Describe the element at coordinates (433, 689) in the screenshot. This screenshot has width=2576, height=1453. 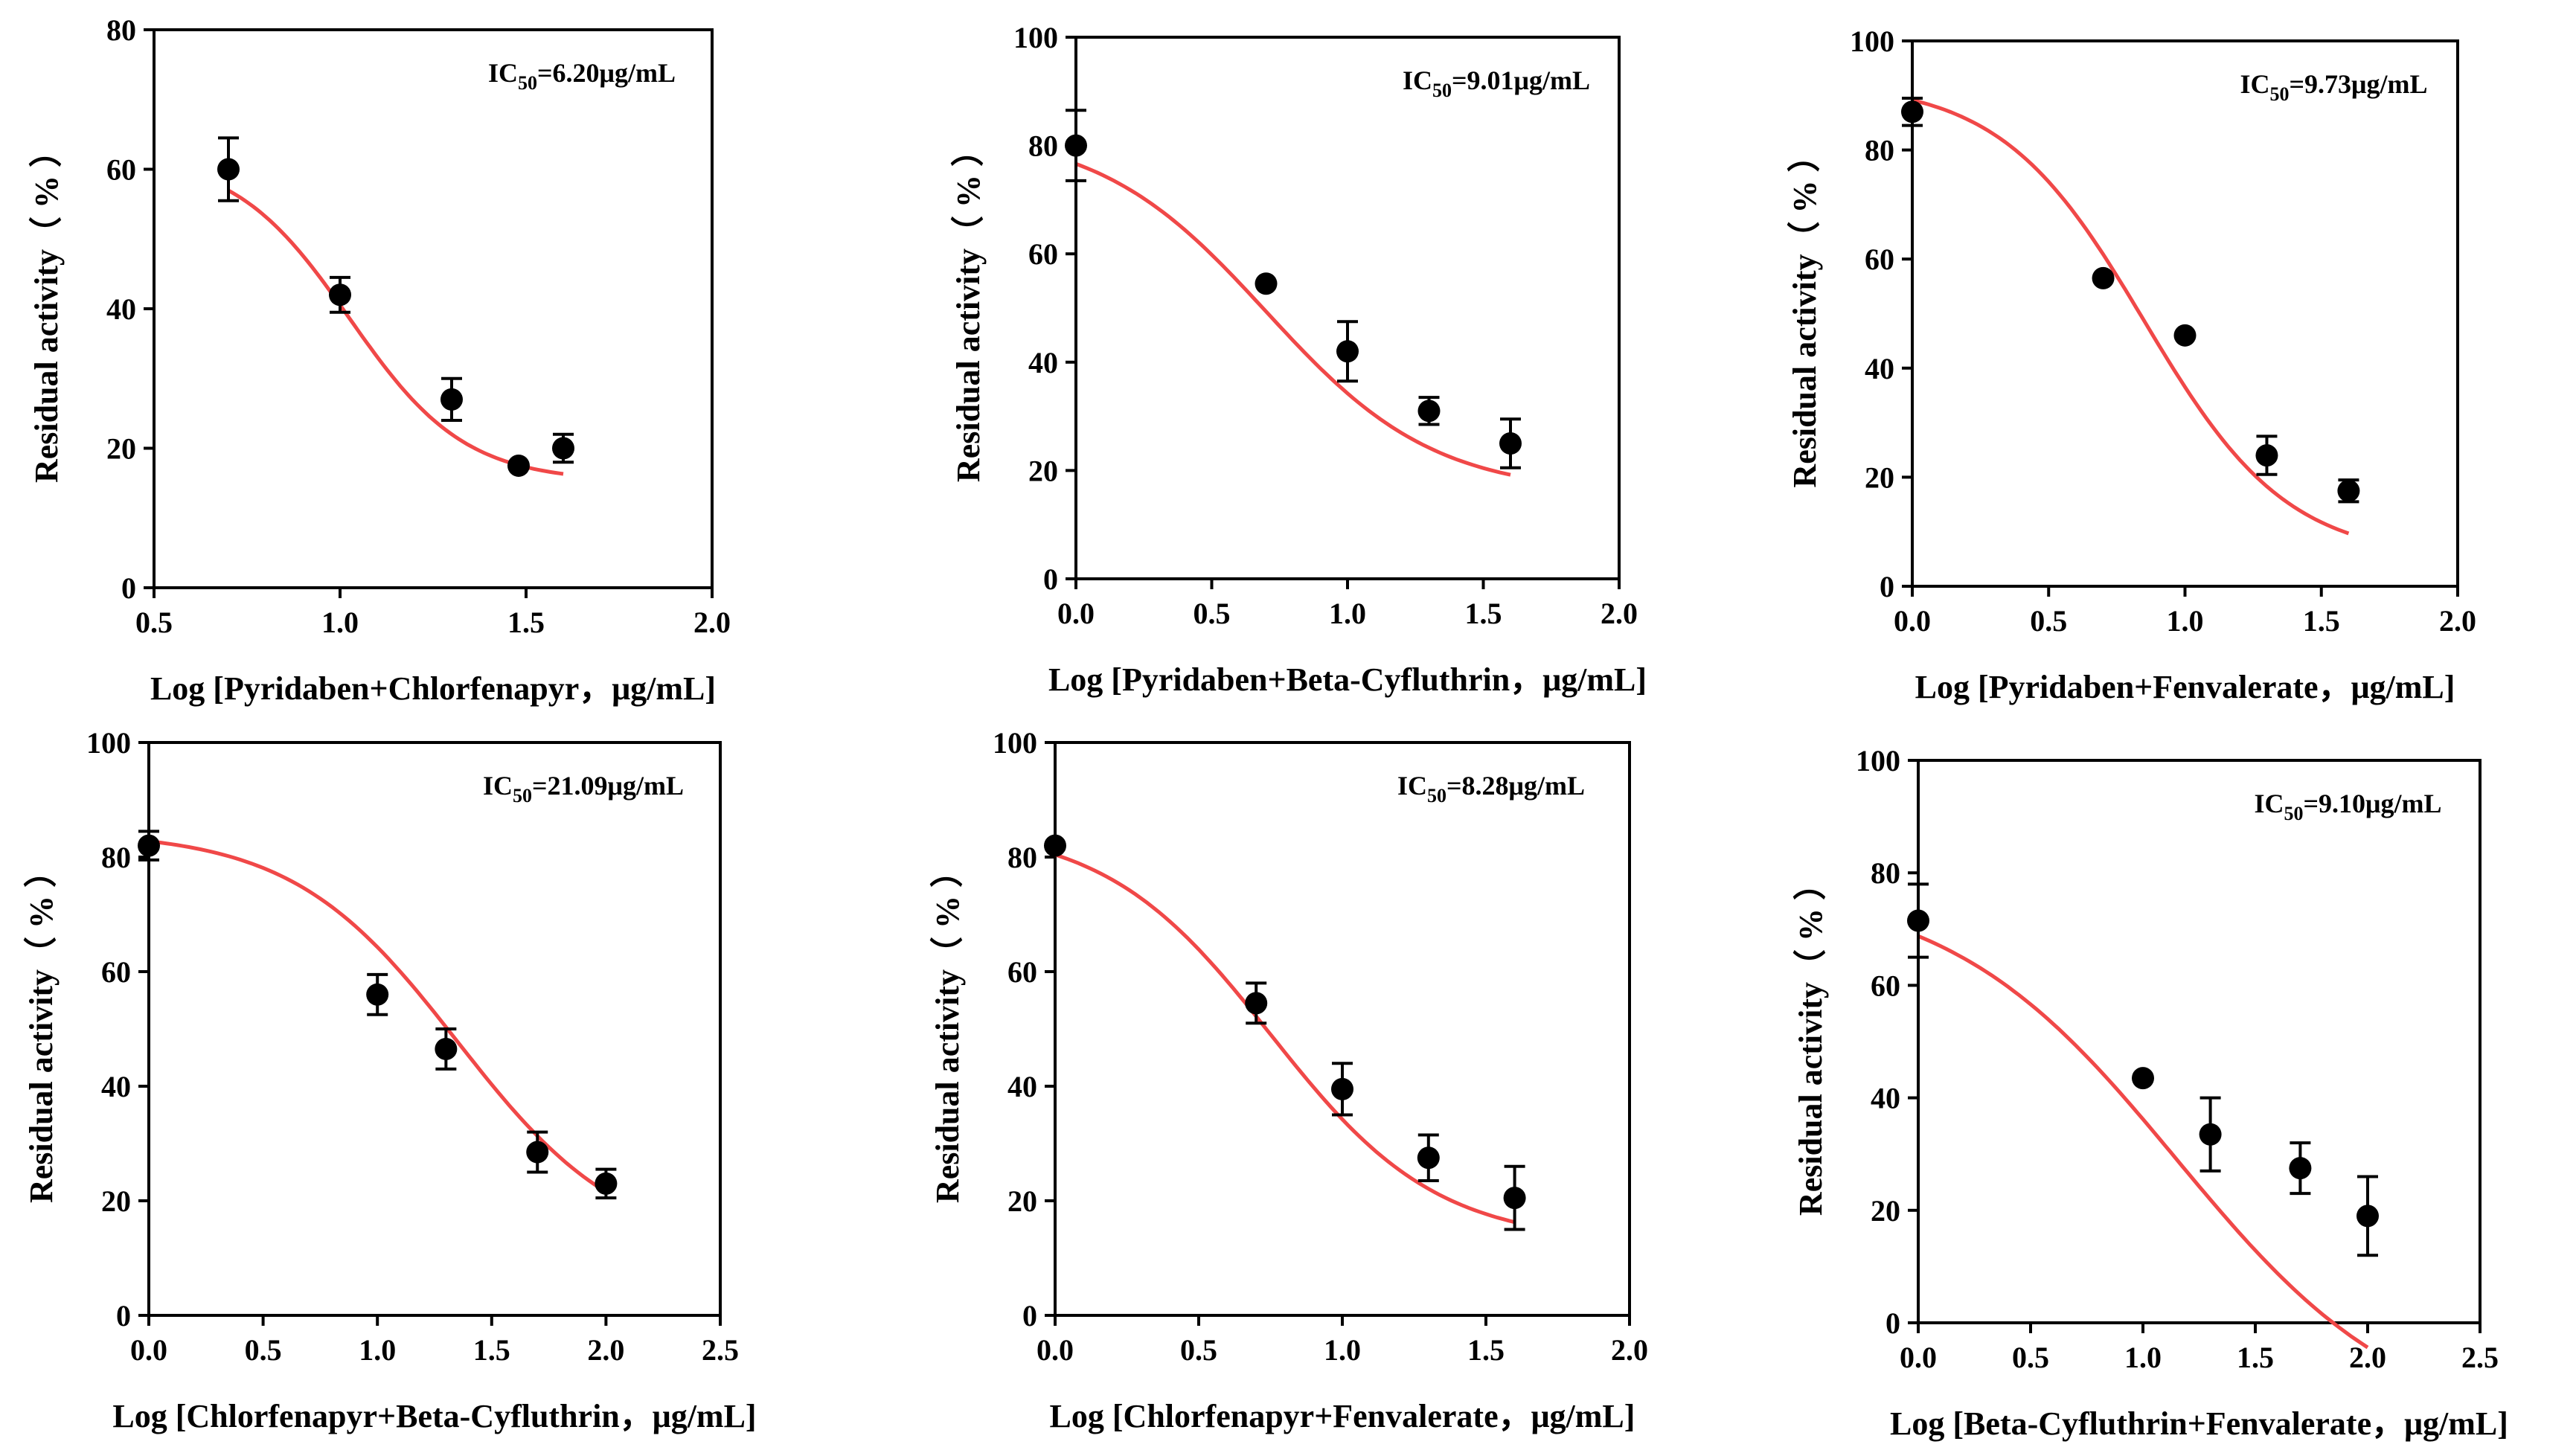
I see `x-axis-label: Log [Pyridaben+Chlorfenapyr，μg/mL]` at that location.